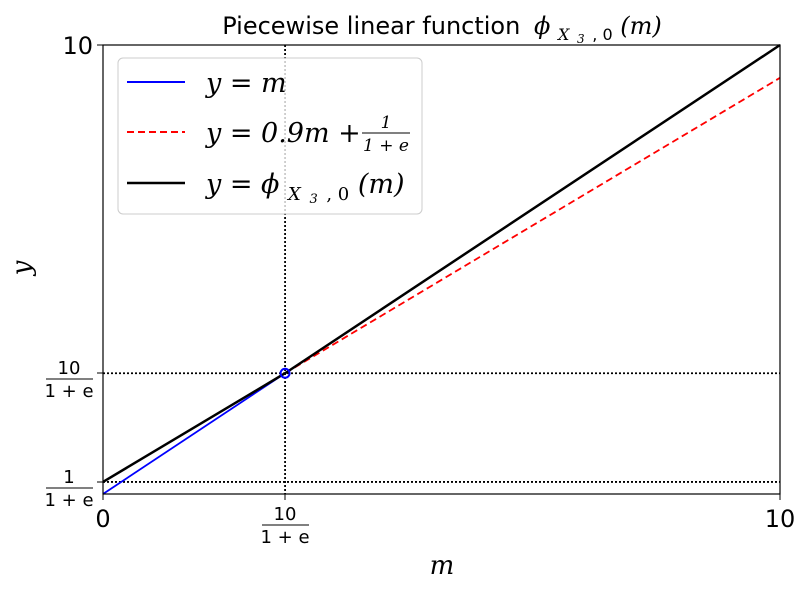 The height and width of the screenshot is (590, 807). I want to click on legend-label-phi: y = ϕ X 3 , 0 (m), so click(305, 189).